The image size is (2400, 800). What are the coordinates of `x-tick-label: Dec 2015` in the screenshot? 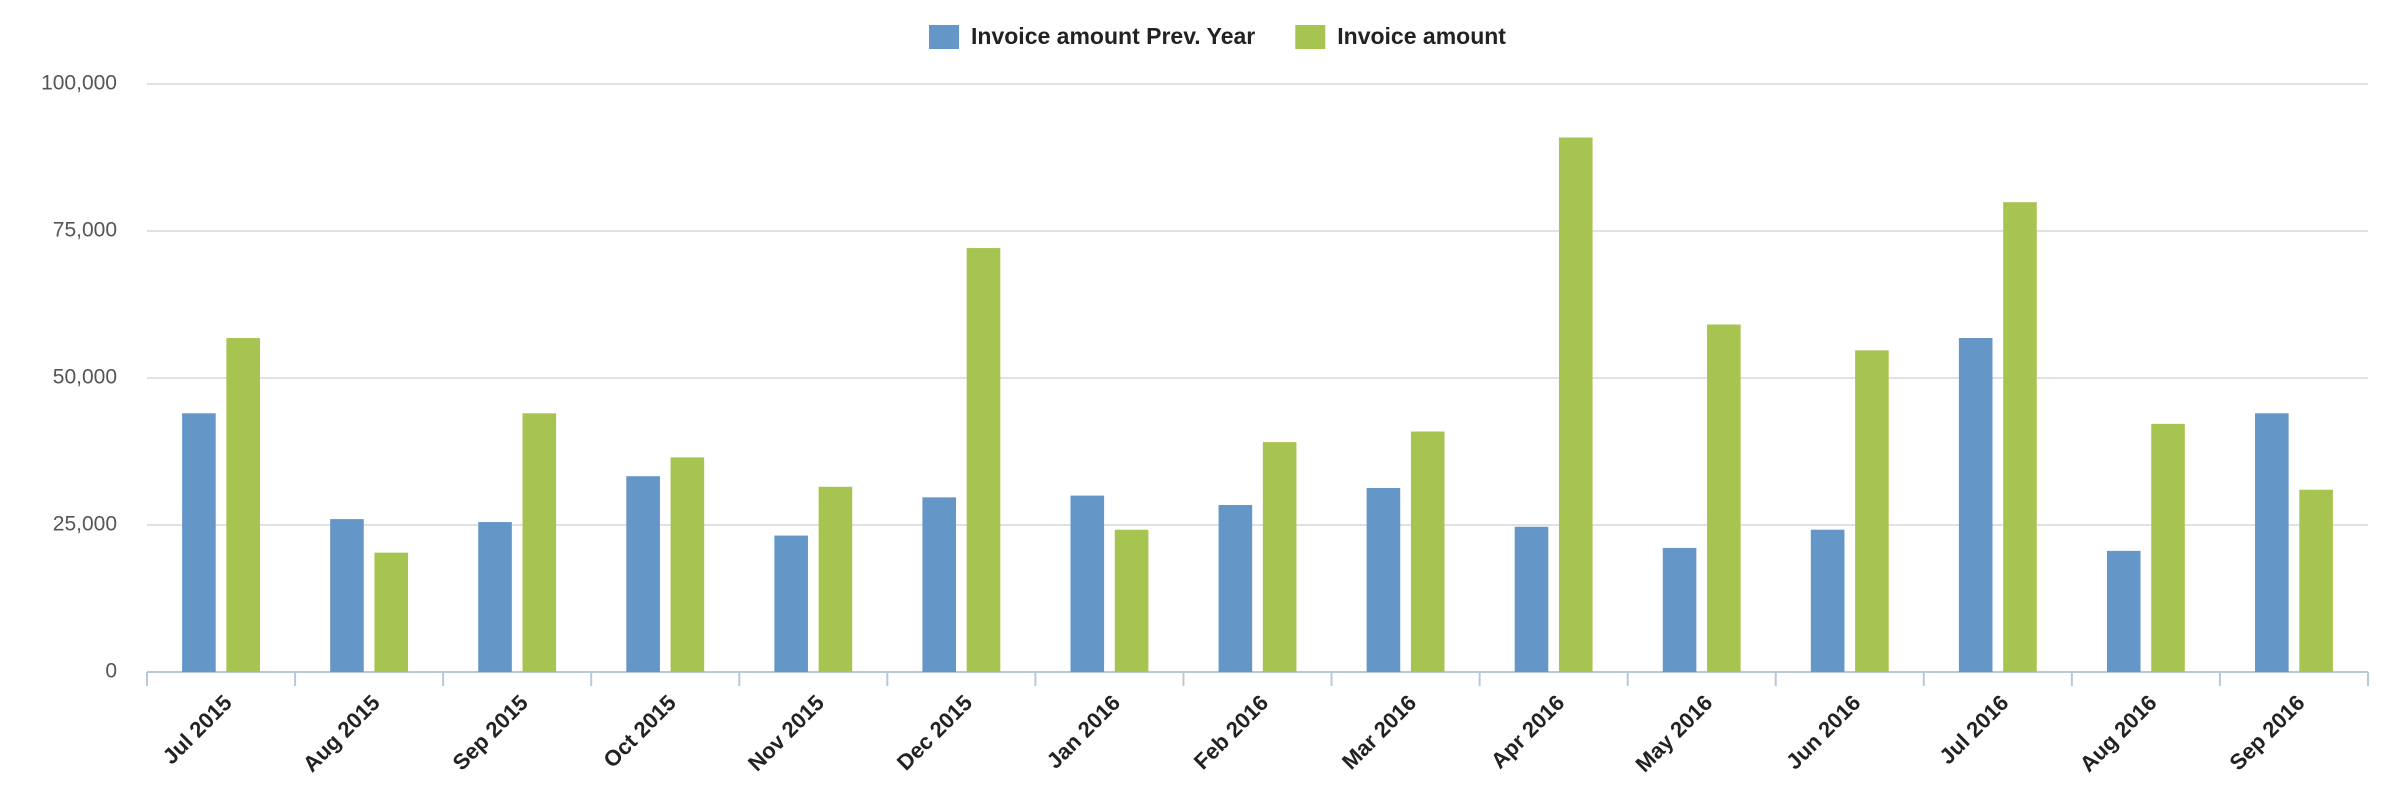 It's located at (934, 732).